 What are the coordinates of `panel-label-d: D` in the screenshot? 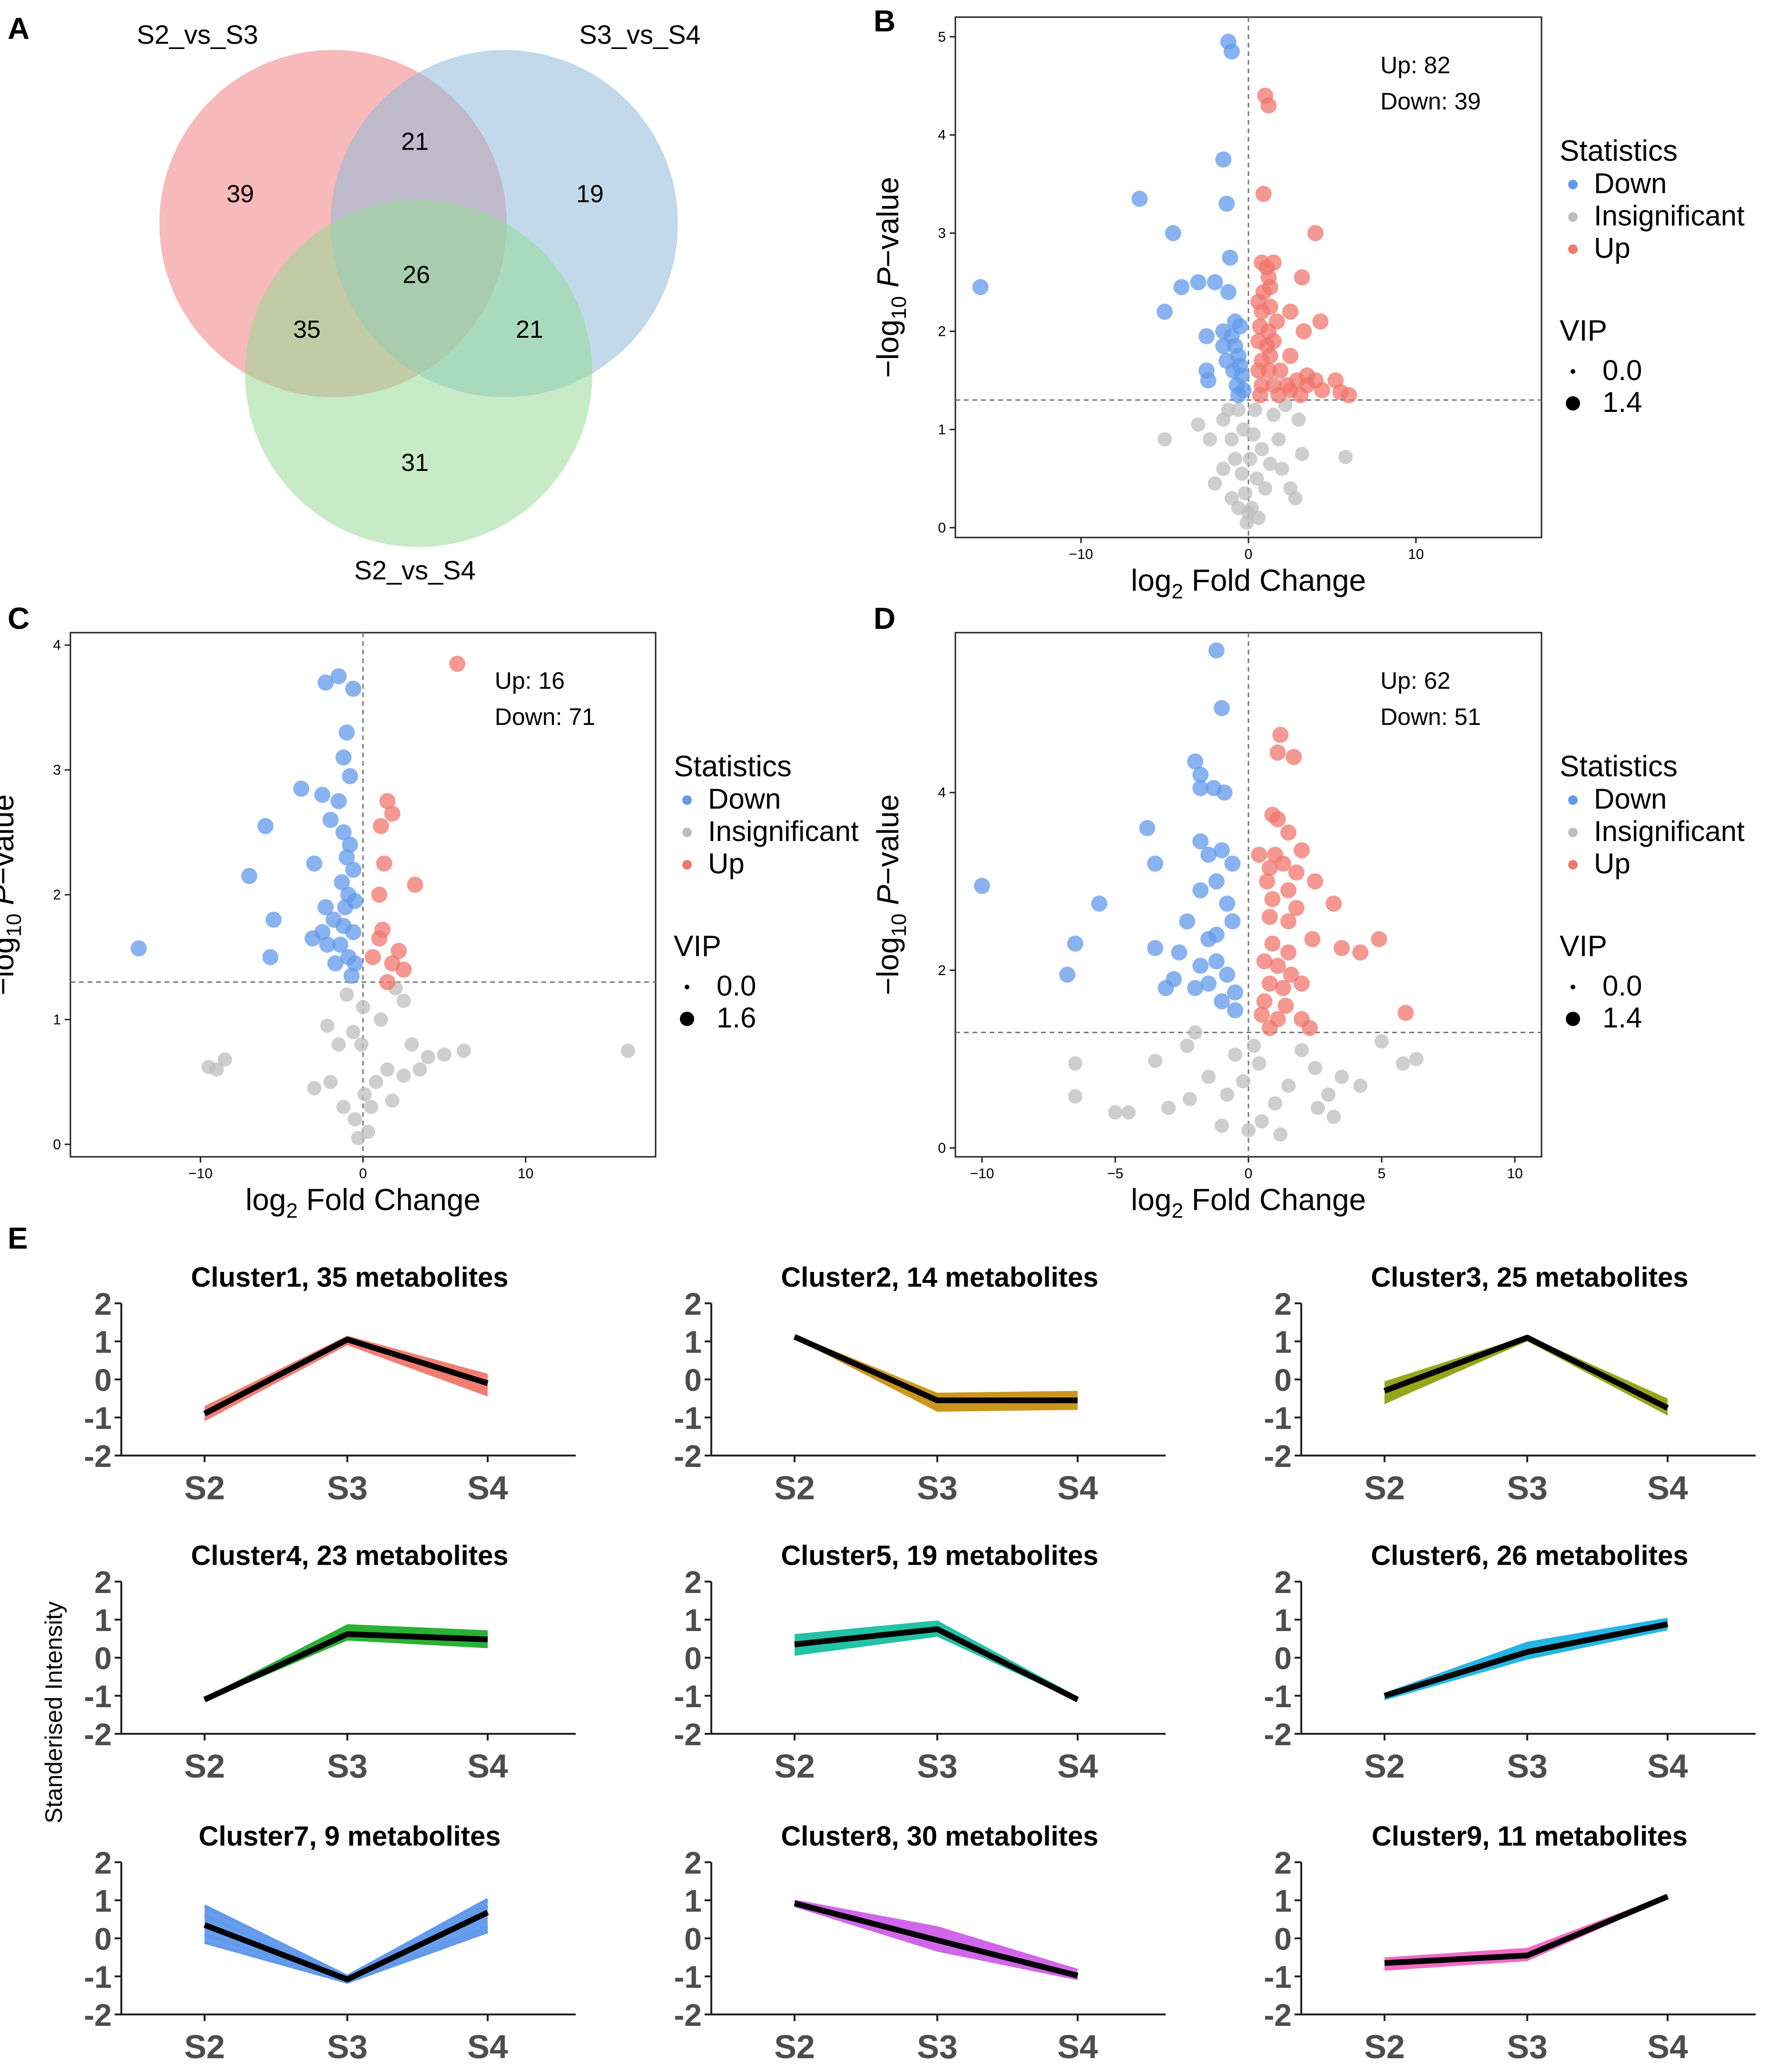 It's located at (884, 618).